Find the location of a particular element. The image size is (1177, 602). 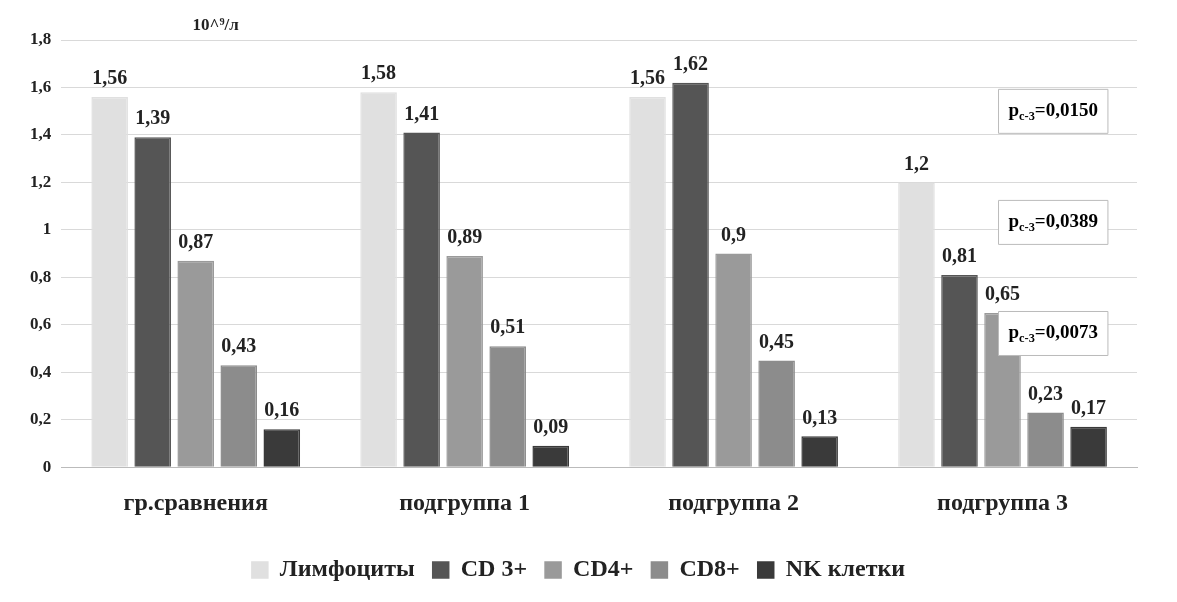

x-tick-label: подгруппа 3 is located at coordinates (1002, 501).